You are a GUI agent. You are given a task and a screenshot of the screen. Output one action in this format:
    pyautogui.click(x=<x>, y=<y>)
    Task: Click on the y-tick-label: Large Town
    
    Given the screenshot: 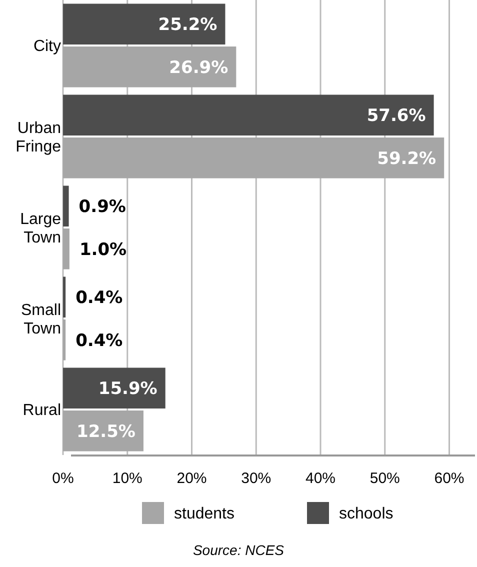 What is the action you would take?
    pyautogui.click(x=41, y=228)
    